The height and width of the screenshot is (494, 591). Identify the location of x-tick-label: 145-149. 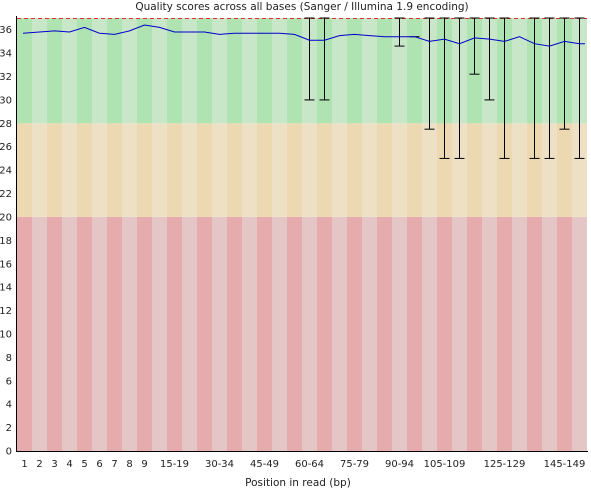
(565, 464).